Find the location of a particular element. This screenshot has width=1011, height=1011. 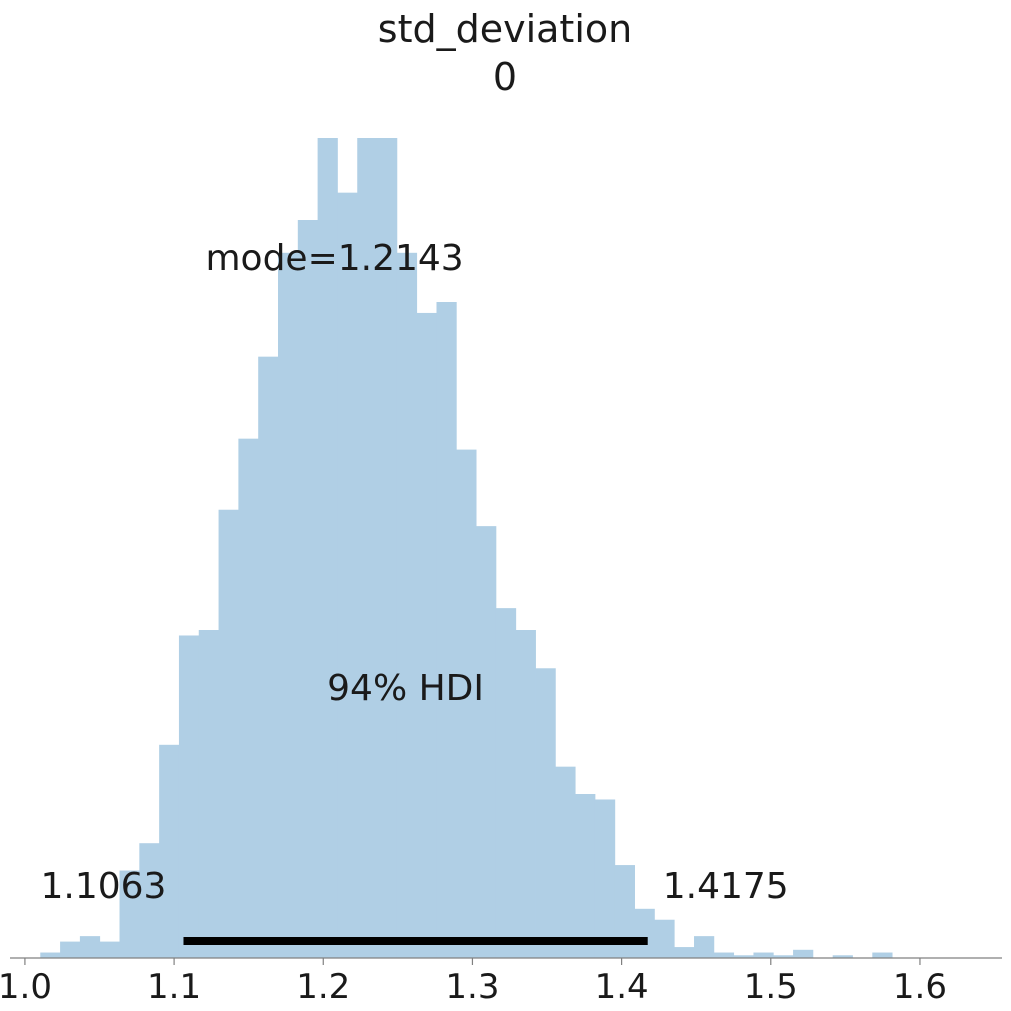

hdi-annotation: 94% HDI is located at coordinates (405, 688).